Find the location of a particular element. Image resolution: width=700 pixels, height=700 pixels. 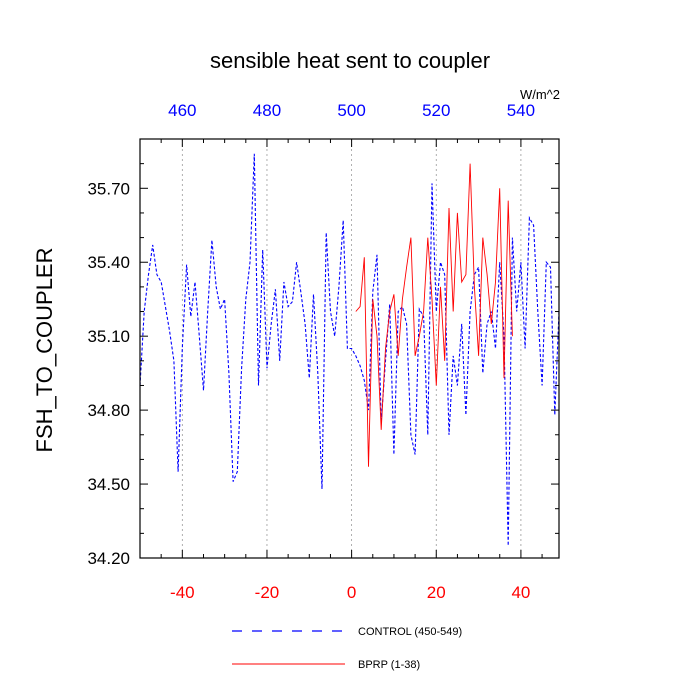

legend-label: BPRP (1-38) is located at coordinates (389, 665).